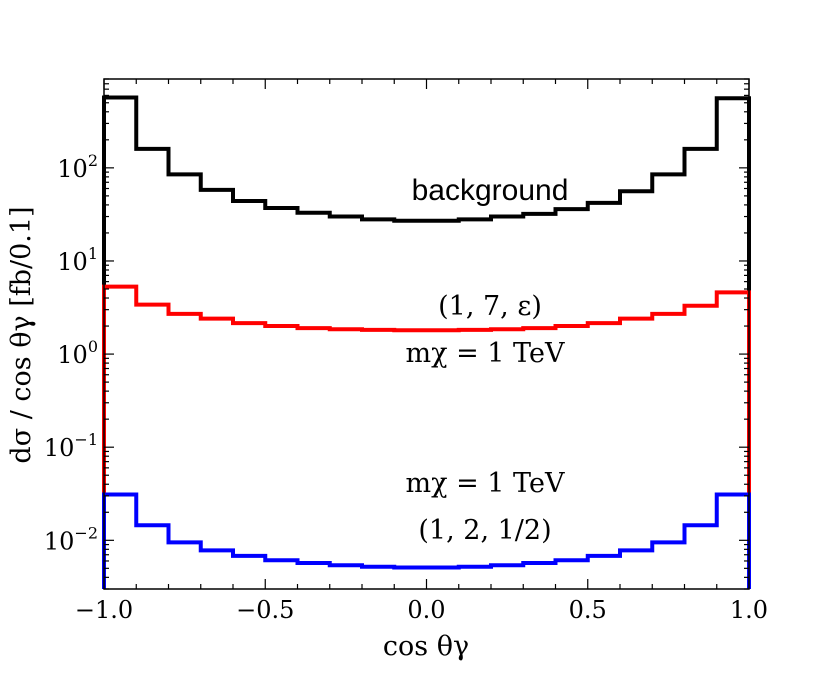 The image size is (830, 675). I want to click on y-tick-label: 10⁻¹, so click(71, 446).